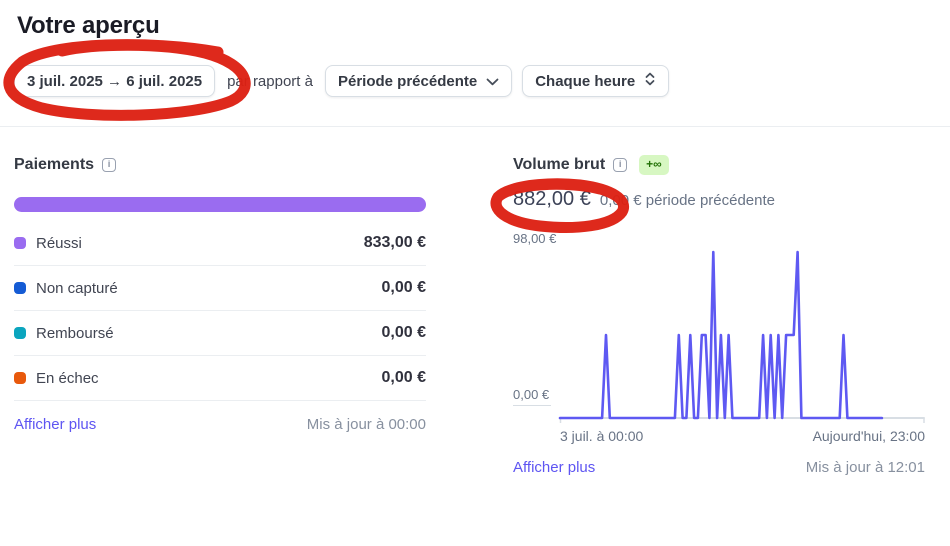 The height and width of the screenshot is (546, 950). What do you see at coordinates (59, 243) in the screenshot?
I see `row-label: Réussi` at bounding box center [59, 243].